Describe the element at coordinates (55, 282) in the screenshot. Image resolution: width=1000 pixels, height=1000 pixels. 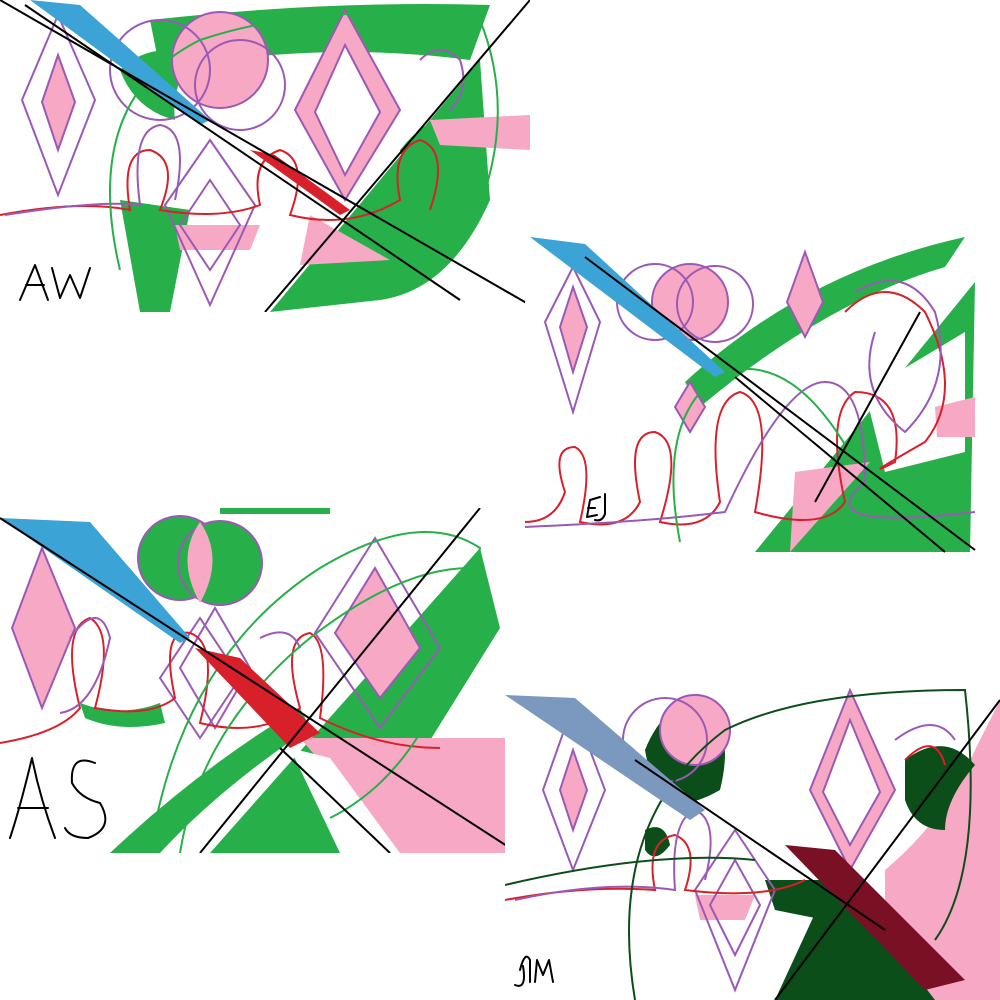
I see `signature-aw` at that location.